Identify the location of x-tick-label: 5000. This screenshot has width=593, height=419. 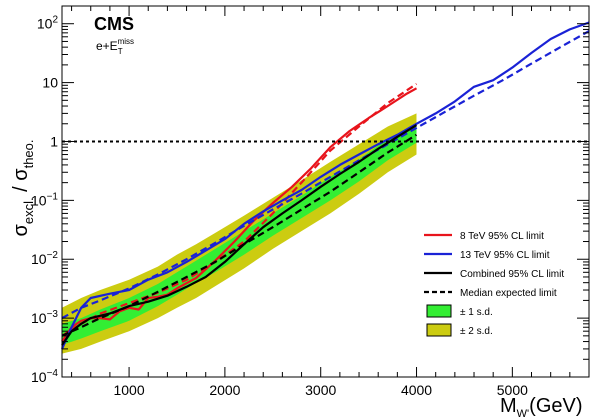
(512, 390).